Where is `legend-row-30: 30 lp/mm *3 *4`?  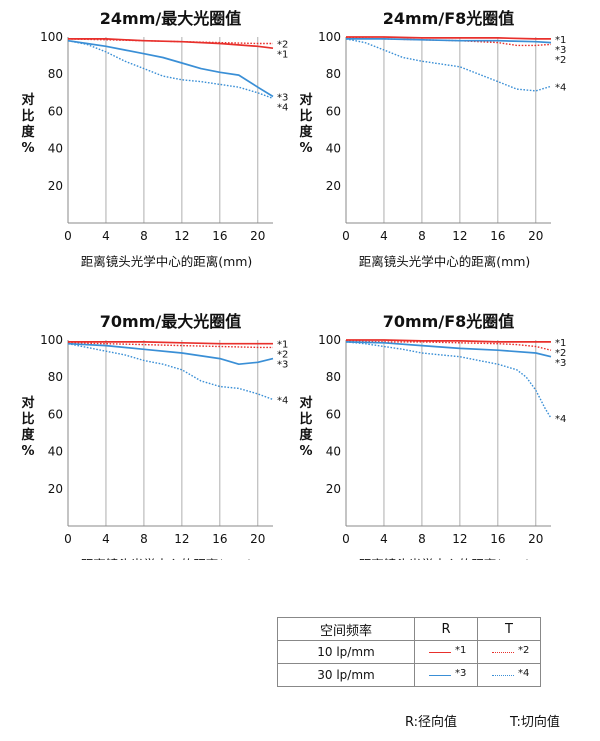 legend-row-30: 30 lp/mm *3 *4 is located at coordinates (409, 675).